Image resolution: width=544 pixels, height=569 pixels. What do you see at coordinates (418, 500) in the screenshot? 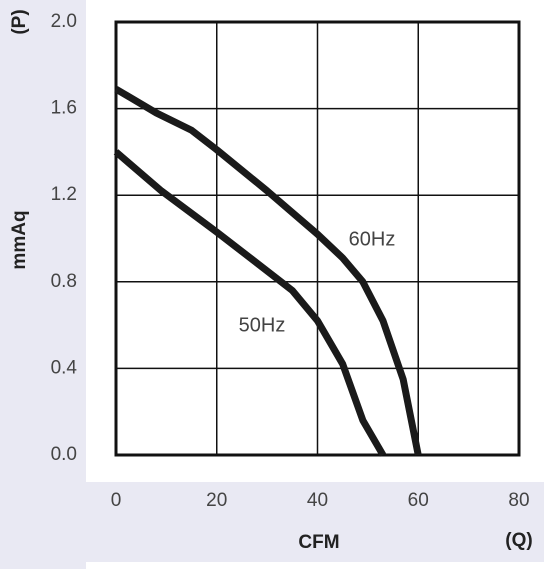
I see `x-tick-label: 60` at bounding box center [418, 500].